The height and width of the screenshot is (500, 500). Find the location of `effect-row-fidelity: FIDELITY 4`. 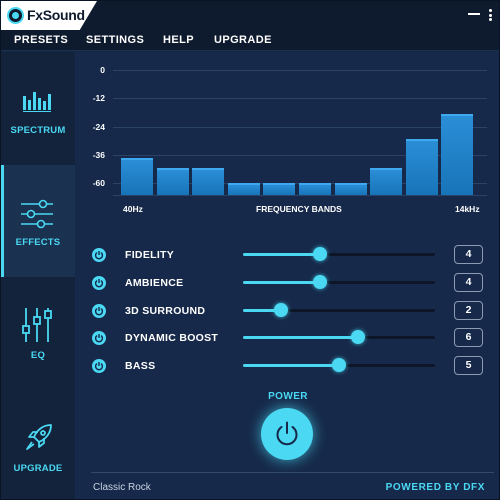

effect-row-fidelity: FIDELITY 4 is located at coordinates (287, 255).